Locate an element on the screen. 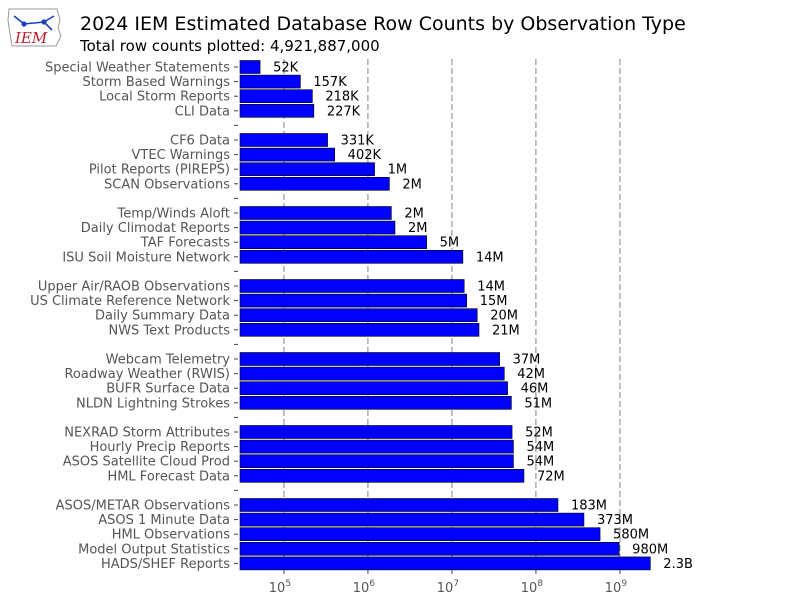 The image size is (800, 600). category-label: ASOS Satellite Cloud Prod is located at coordinates (146, 462).